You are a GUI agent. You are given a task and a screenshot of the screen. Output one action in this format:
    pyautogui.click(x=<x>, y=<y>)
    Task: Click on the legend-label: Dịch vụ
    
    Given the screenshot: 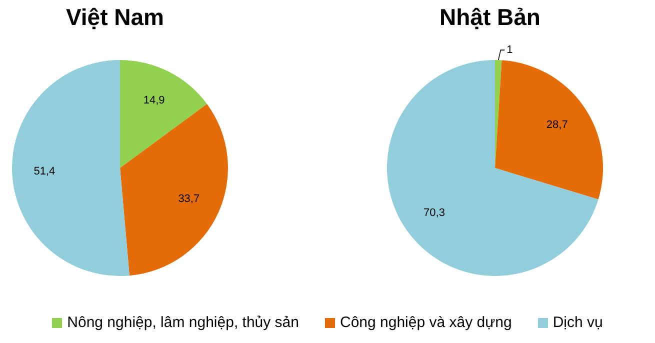 What is the action you would take?
    pyautogui.click(x=577, y=322)
    